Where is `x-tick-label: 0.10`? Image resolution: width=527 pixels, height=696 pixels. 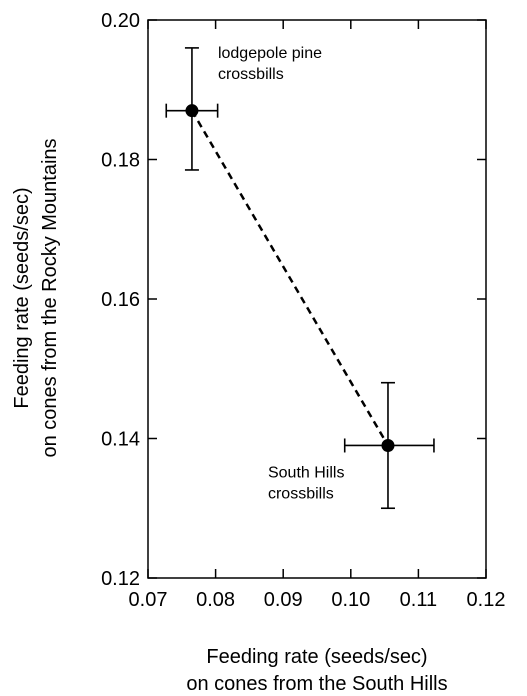
x-tick-label: 0.10 is located at coordinates (350, 600).